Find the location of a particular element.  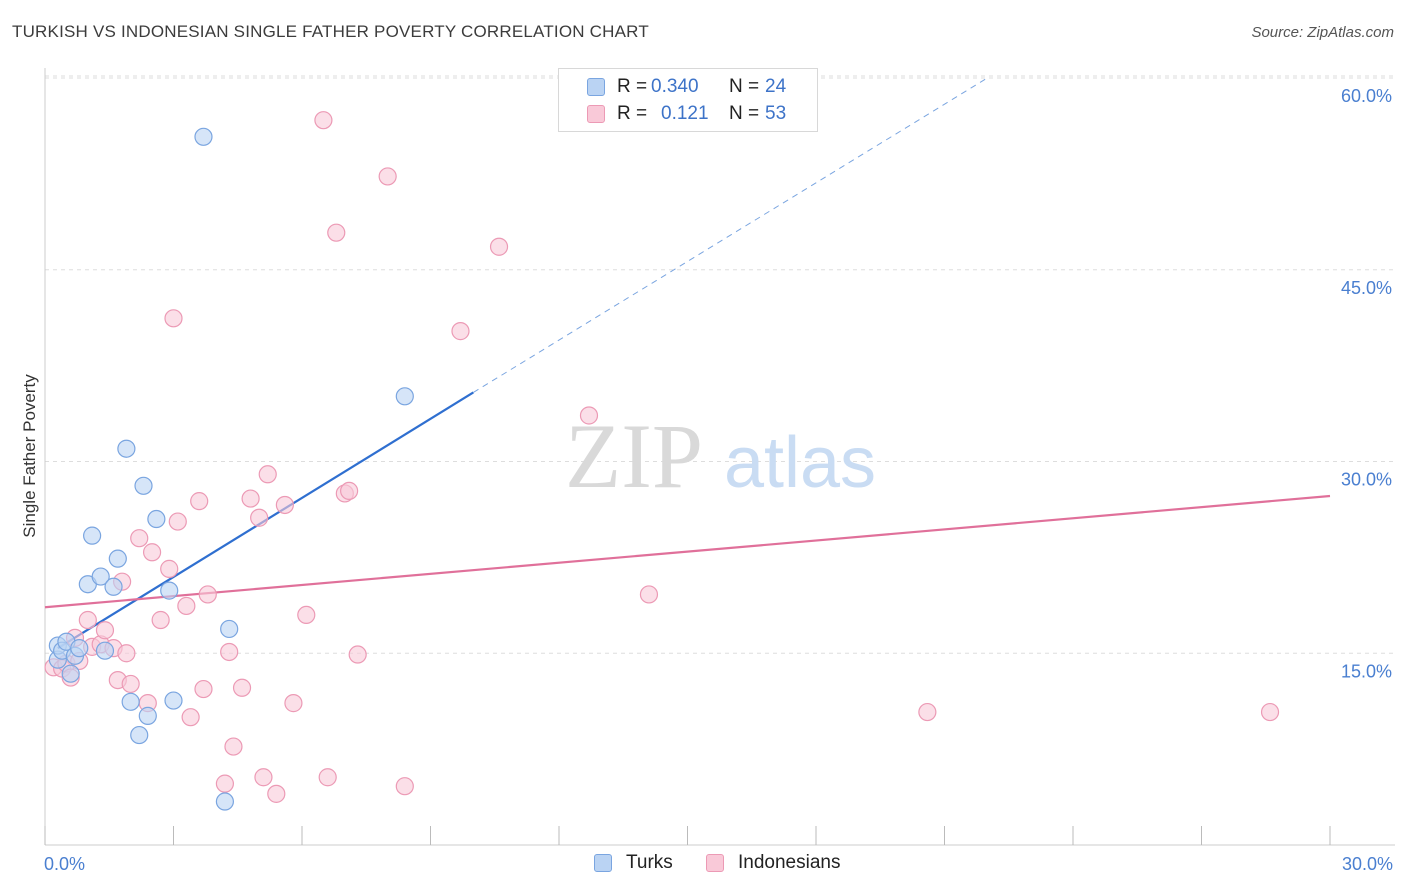

correlation-legend: R = 0.340 N = 24 R = 0.121 N = 53 is located at coordinates (688, 100).